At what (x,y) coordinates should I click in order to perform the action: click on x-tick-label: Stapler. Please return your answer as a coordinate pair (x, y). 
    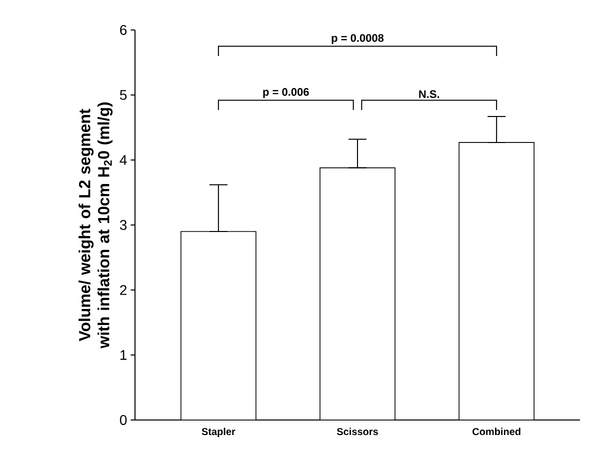
    Looking at the image, I should click on (219, 433).